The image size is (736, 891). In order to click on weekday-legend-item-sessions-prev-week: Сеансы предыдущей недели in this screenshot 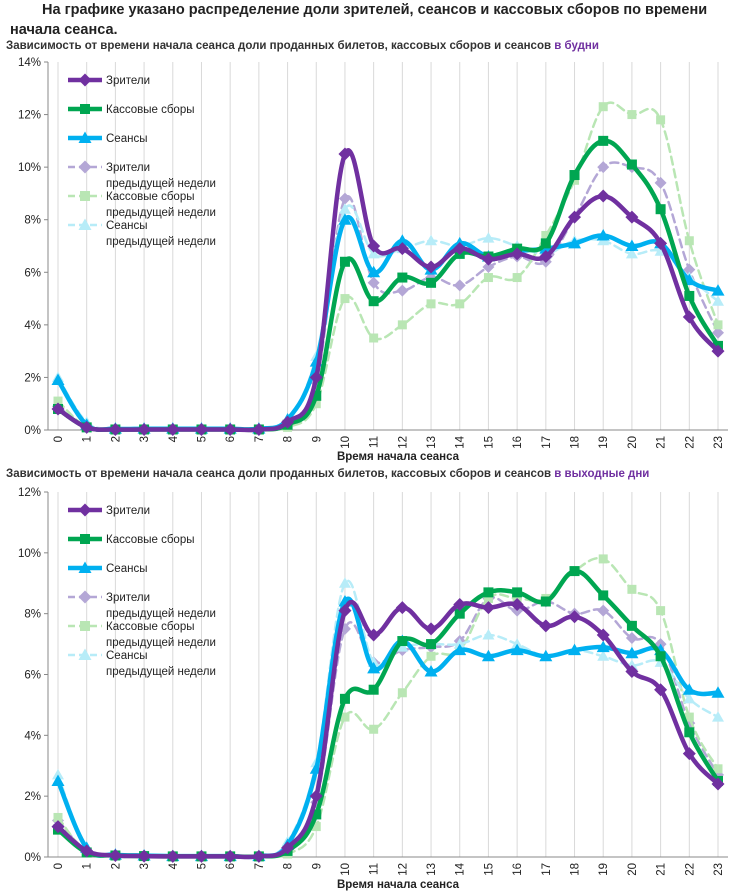, I will do `click(142, 233)`.